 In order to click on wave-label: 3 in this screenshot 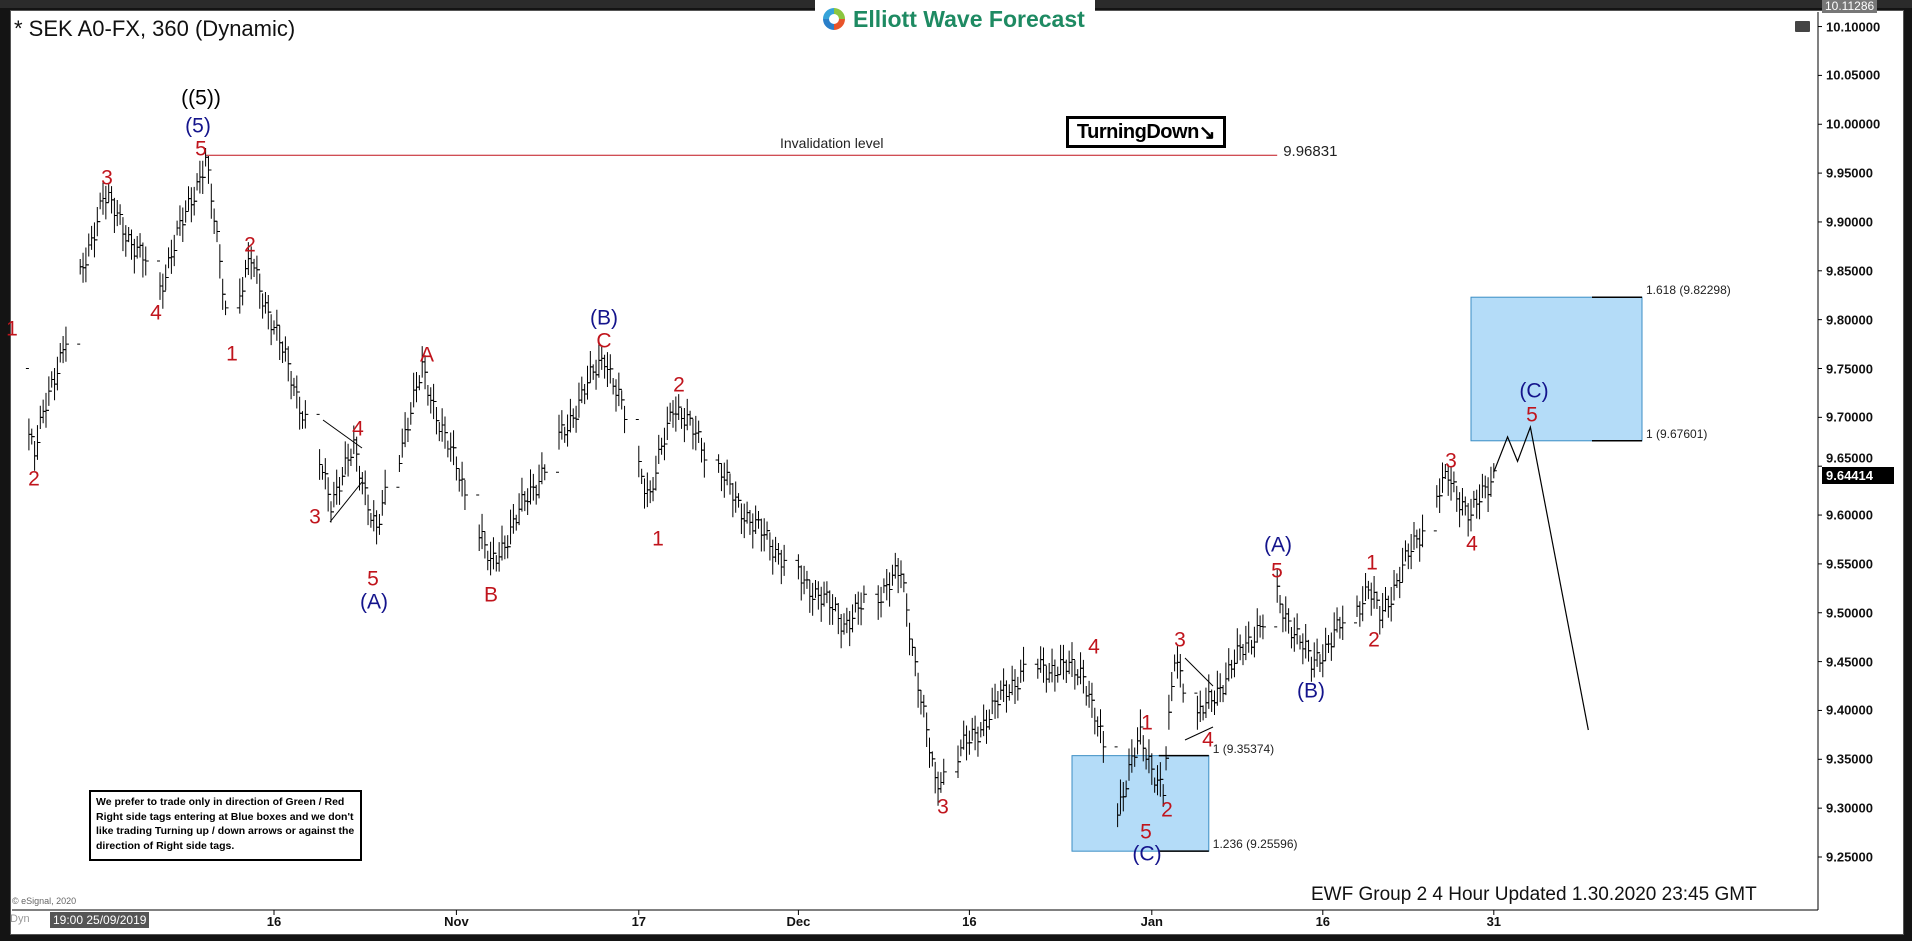, I will do `click(943, 807)`.